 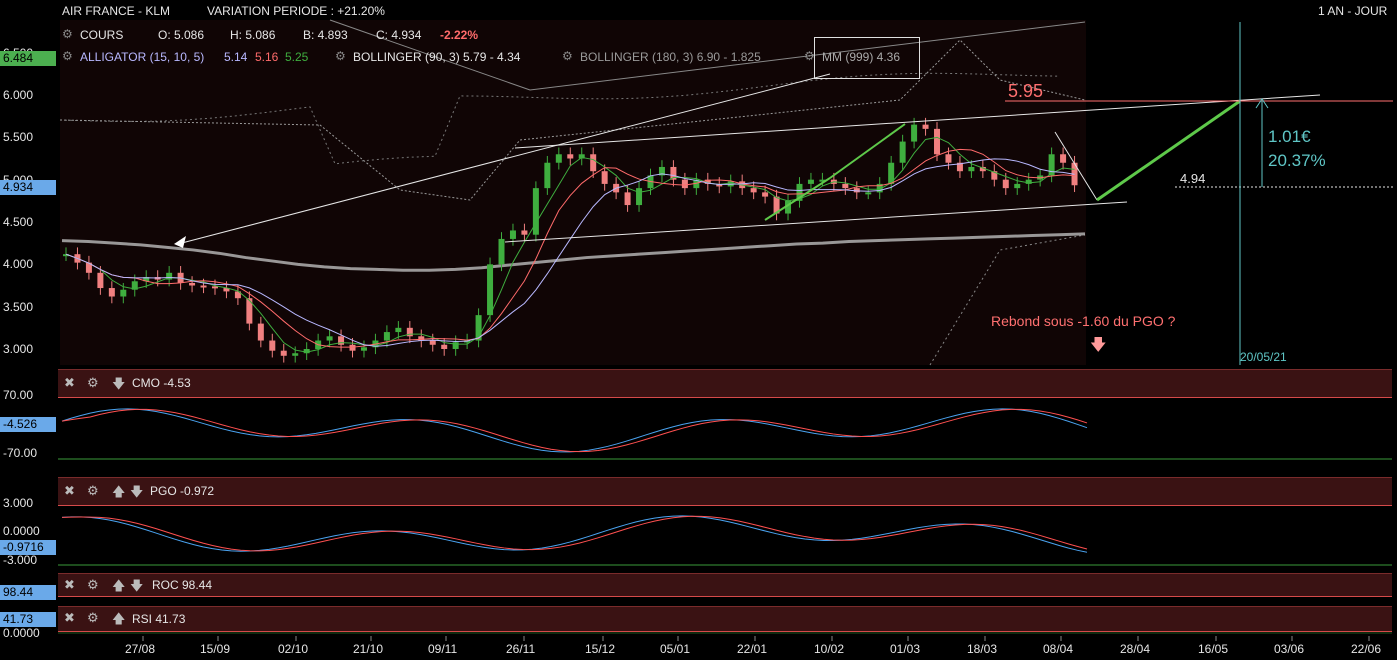 What do you see at coordinates (93, 584) in the screenshot?
I see `roc-settings-gear-icon: ⚙` at bounding box center [93, 584].